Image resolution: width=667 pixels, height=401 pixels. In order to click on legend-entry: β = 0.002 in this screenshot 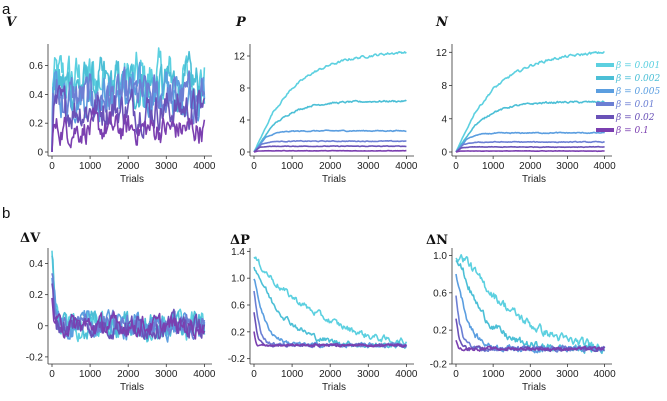, I will do `click(628, 79)`.